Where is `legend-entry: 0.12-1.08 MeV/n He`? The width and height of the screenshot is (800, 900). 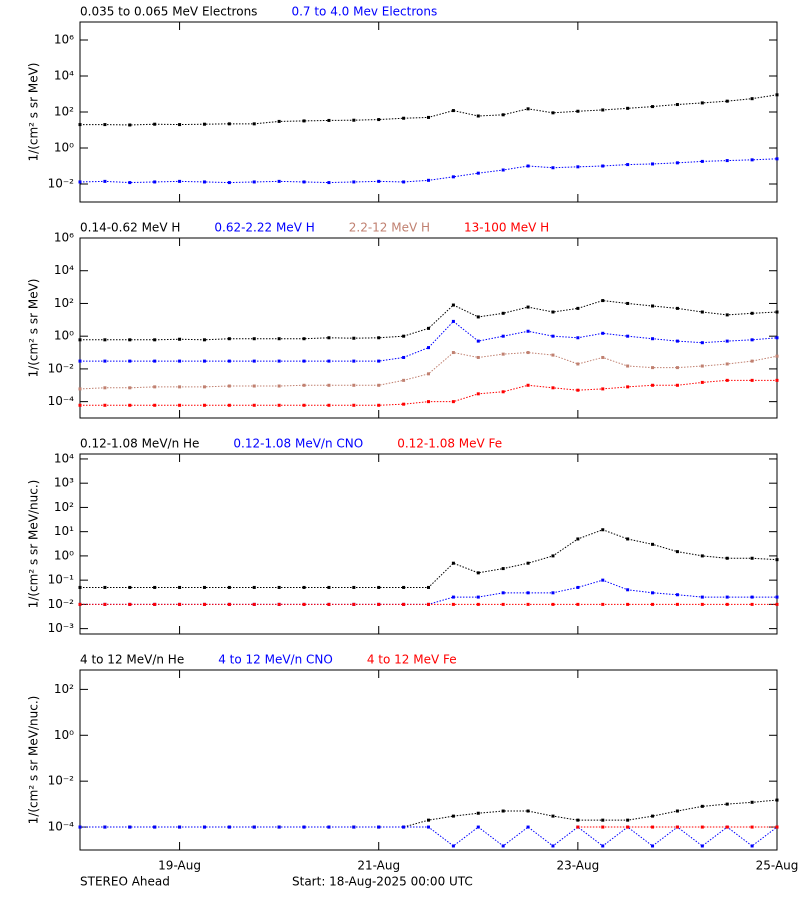
legend-entry: 0.12-1.08 MeV/n He is located at coordinates (139, 444).